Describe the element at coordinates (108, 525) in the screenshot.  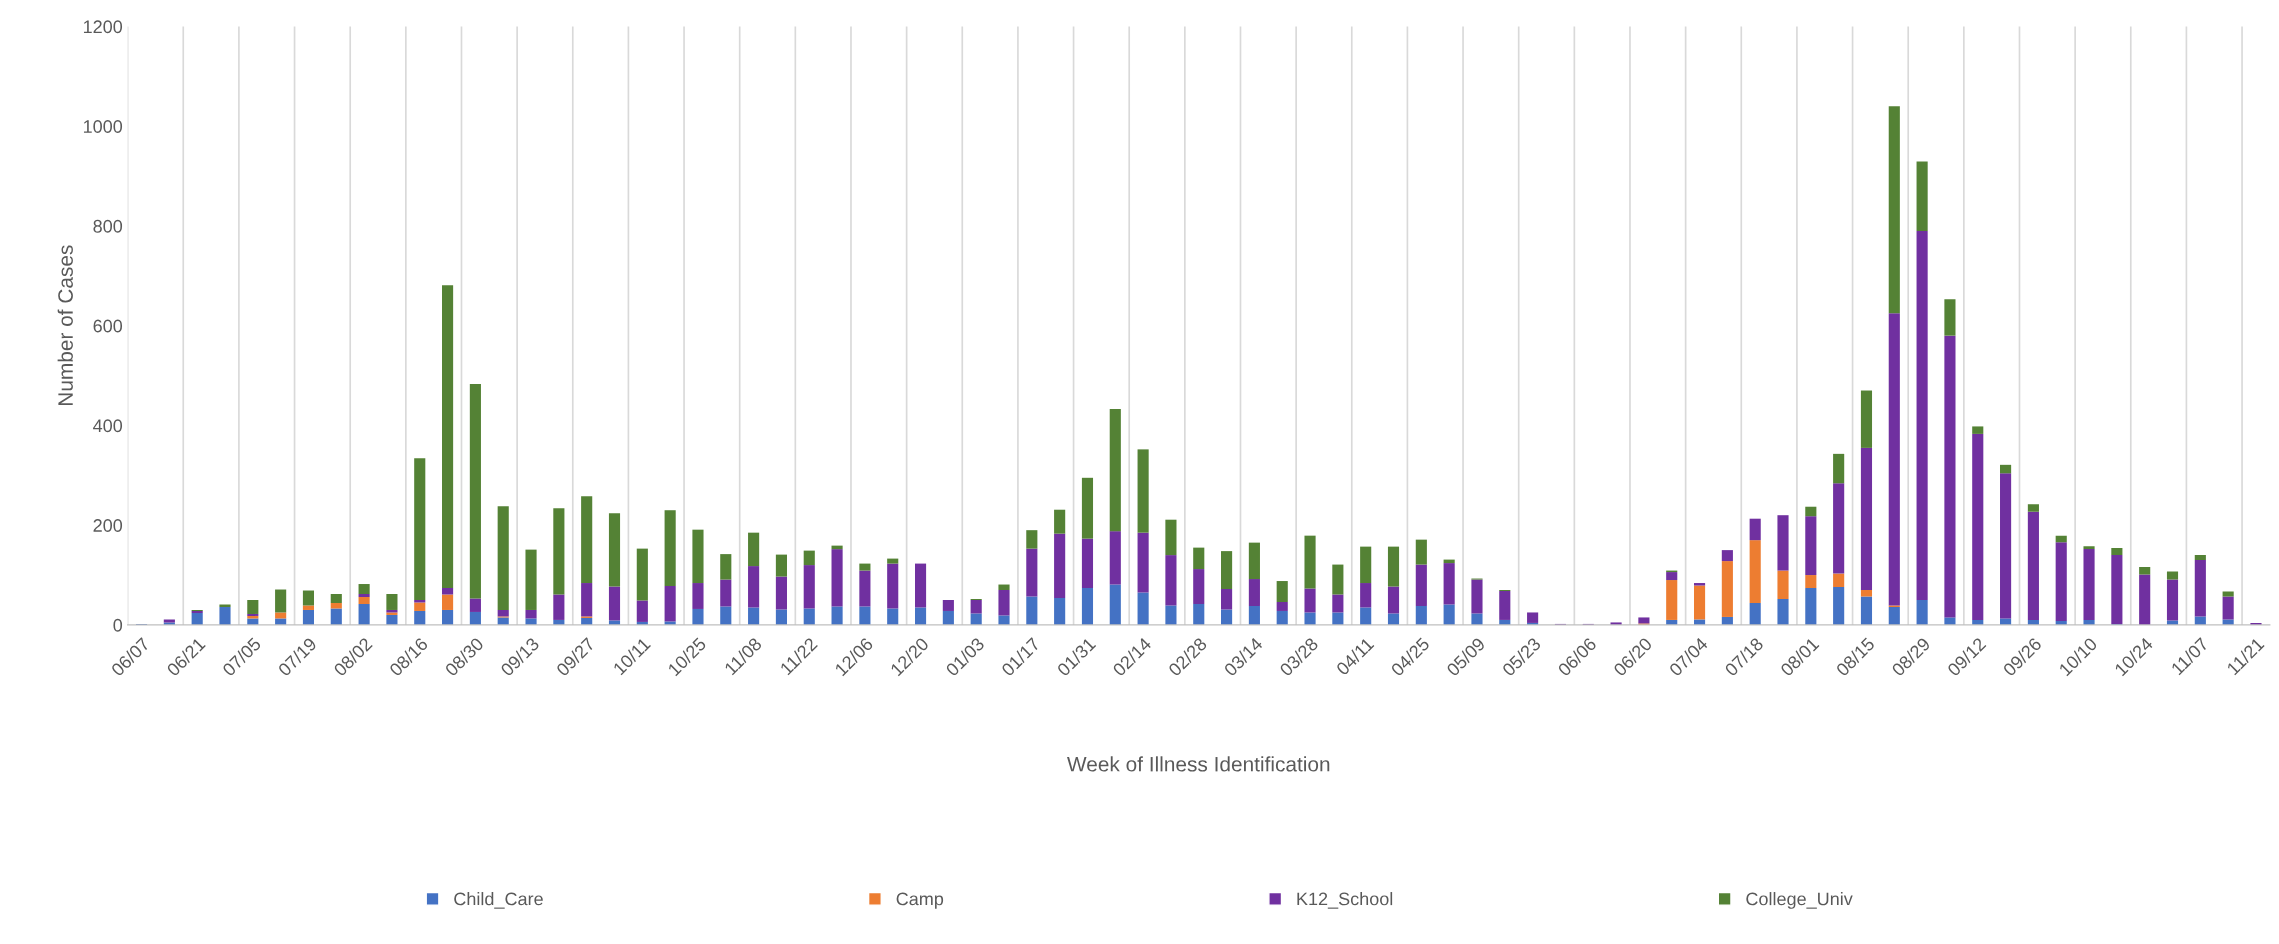
I see `y-tick-label: 200` at that location.